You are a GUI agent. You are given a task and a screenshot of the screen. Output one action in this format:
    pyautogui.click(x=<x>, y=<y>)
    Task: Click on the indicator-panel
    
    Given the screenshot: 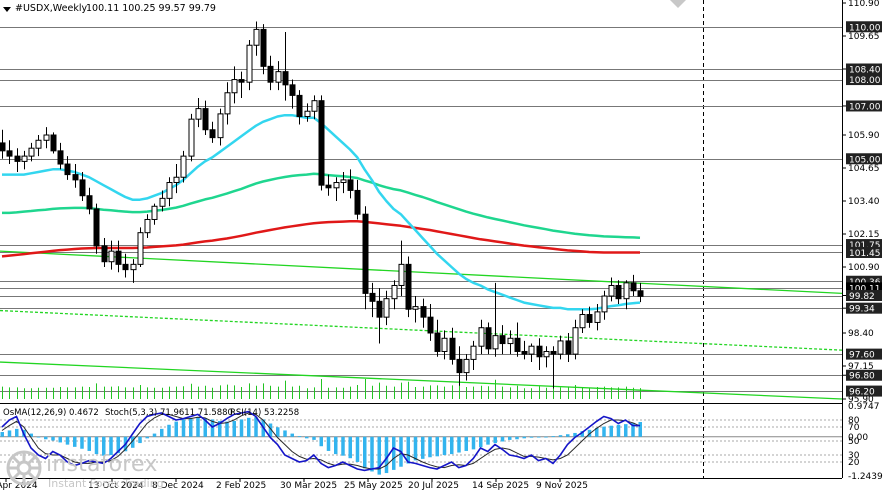 What is the action you would take?
    pyautogui.click(x=421, y=442)
    